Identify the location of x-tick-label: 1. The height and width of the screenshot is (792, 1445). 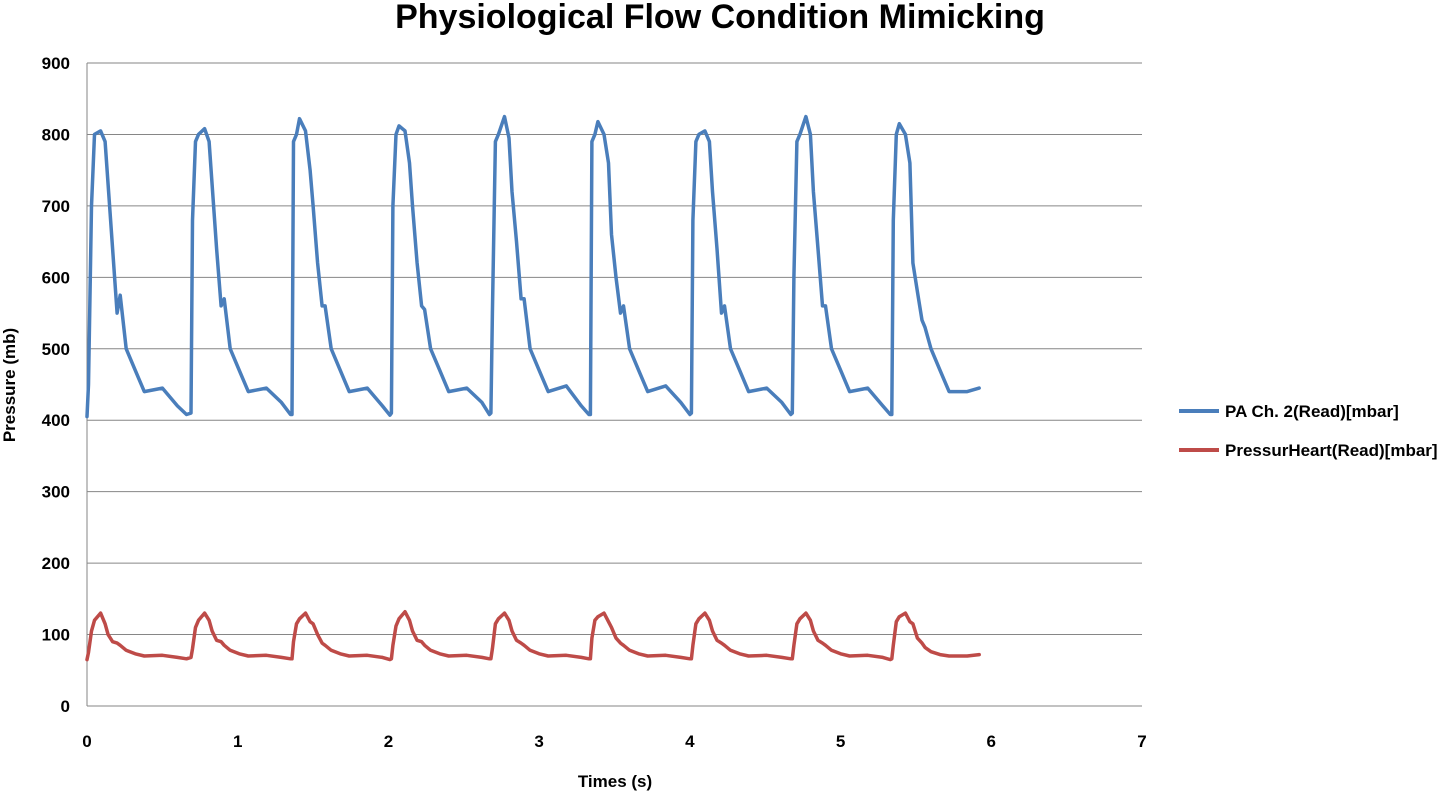
(237, 741).